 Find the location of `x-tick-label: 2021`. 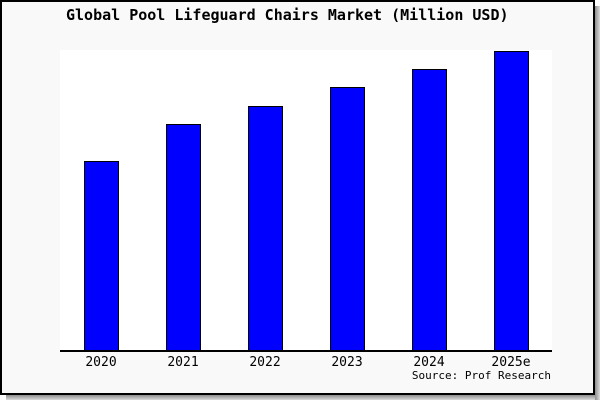

x-tick-label: 2021 is located at coordinates (183, 362).